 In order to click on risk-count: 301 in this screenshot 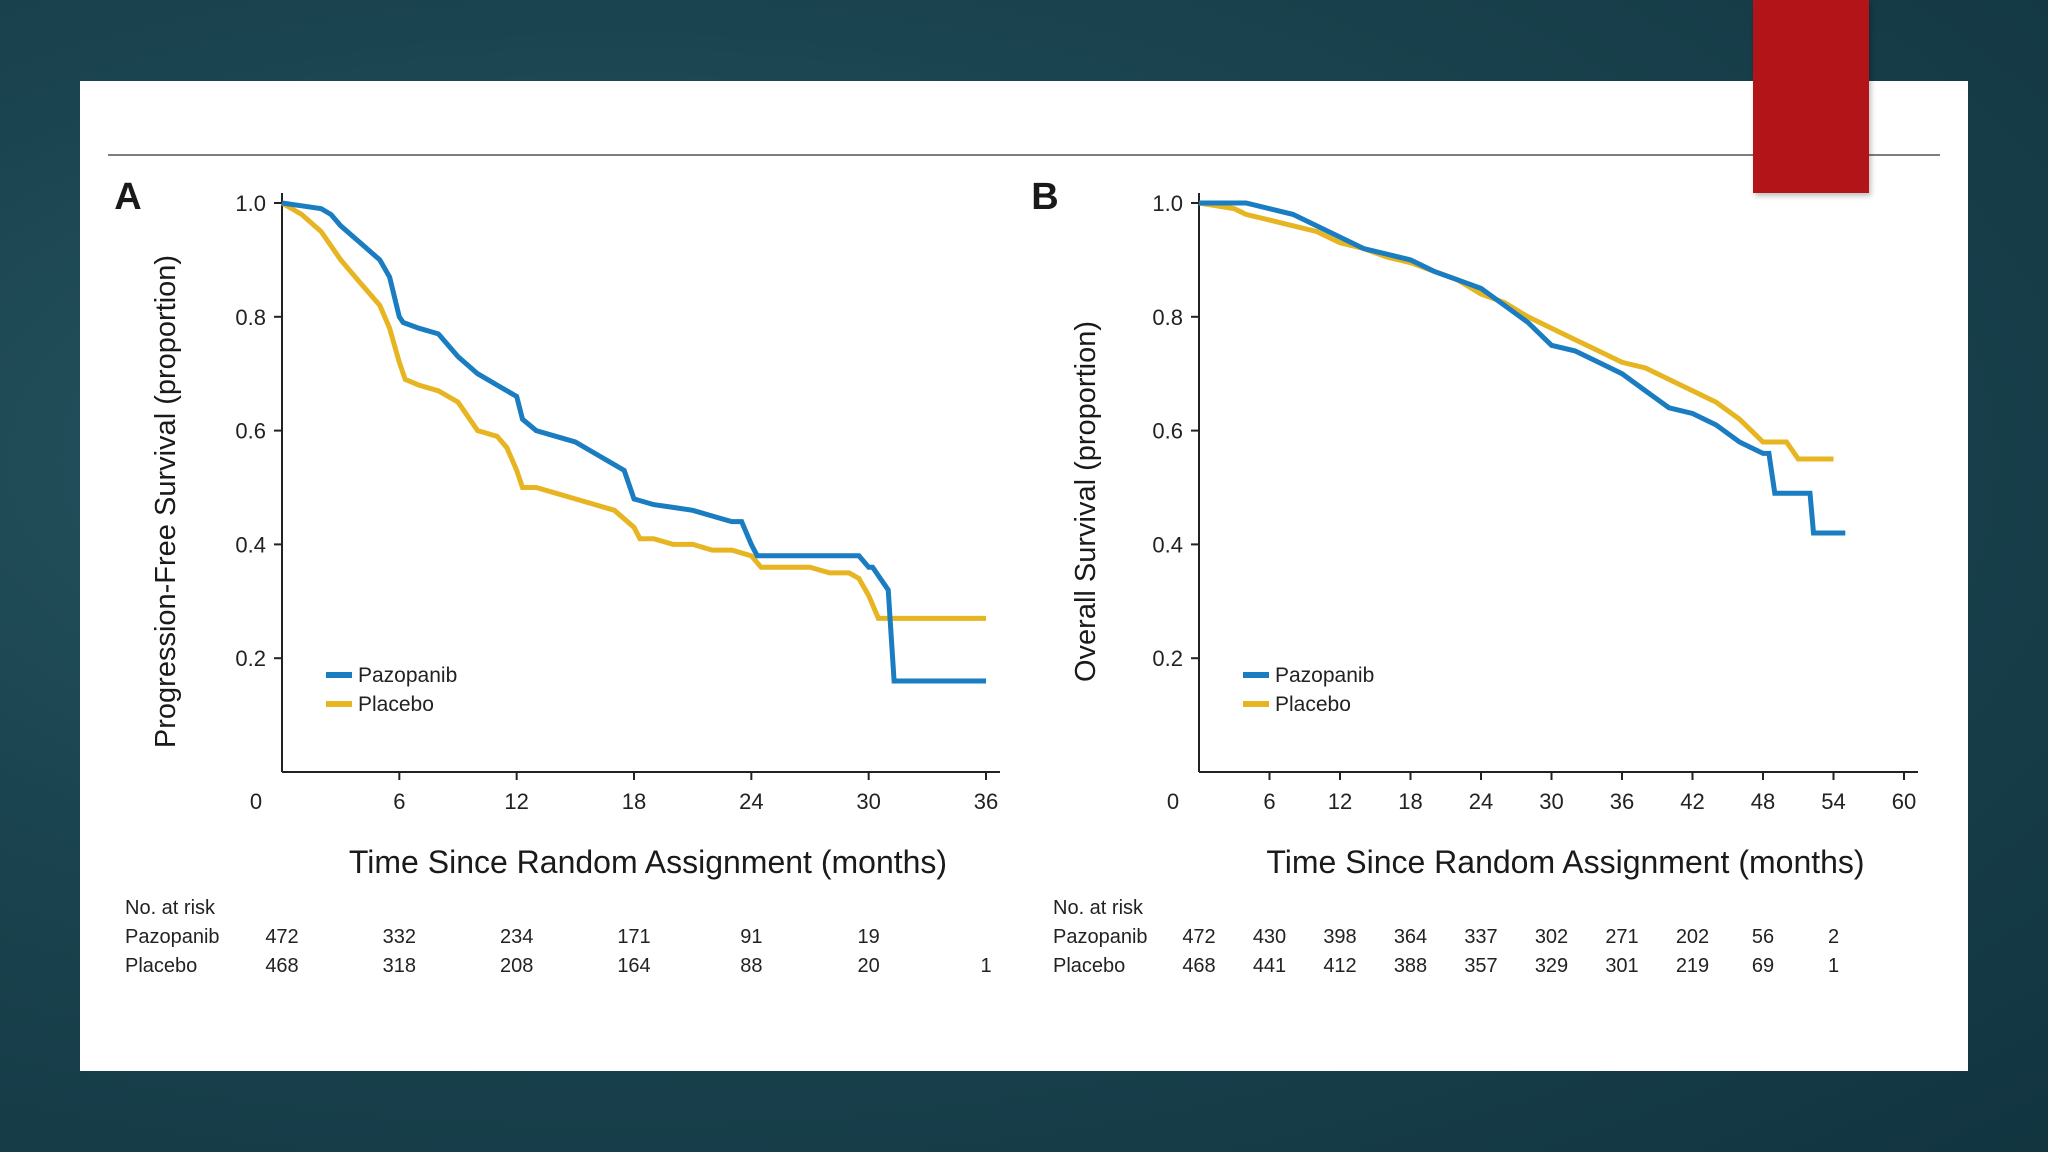, I will do `click(1621, 966)`.